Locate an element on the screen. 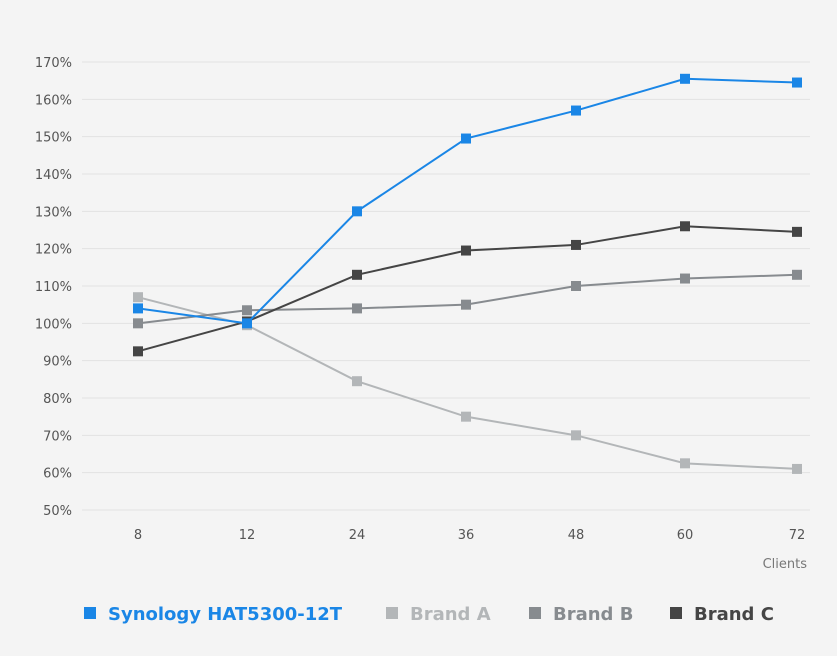 Image resolution: width=837 pixels, height=656 pixels. legend-label: Synology HAT5300-12T is located at coordinates (225, 614).